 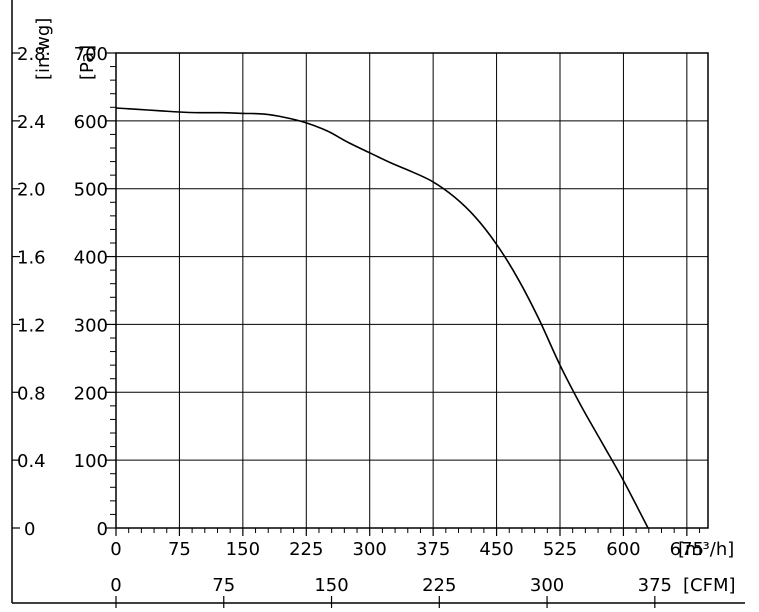 What do you see at coordinates (91, 393) in the screenshot?
I see `y-tick-label: 200` at bounding box center [91, 393].